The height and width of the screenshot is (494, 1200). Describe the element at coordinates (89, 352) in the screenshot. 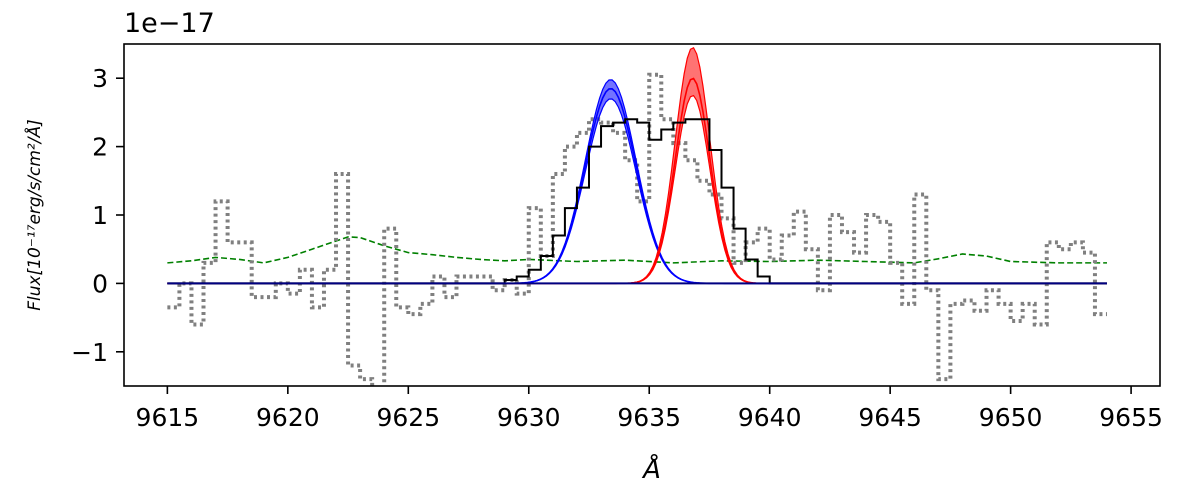

I see `y-tick-label--1: −1` at that location.